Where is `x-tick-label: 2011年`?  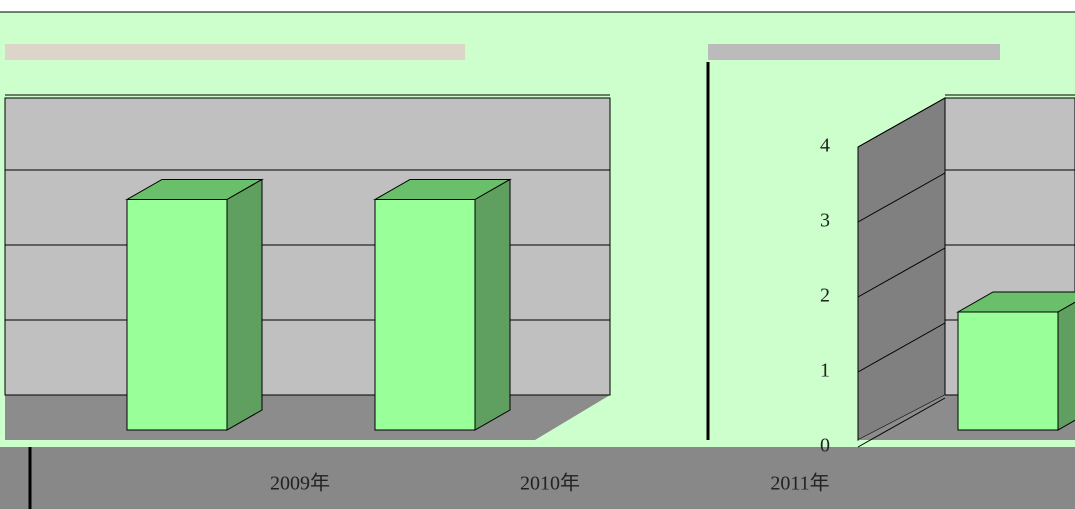
x-tick-label: 2011年 is located at coordinates (799, 483).